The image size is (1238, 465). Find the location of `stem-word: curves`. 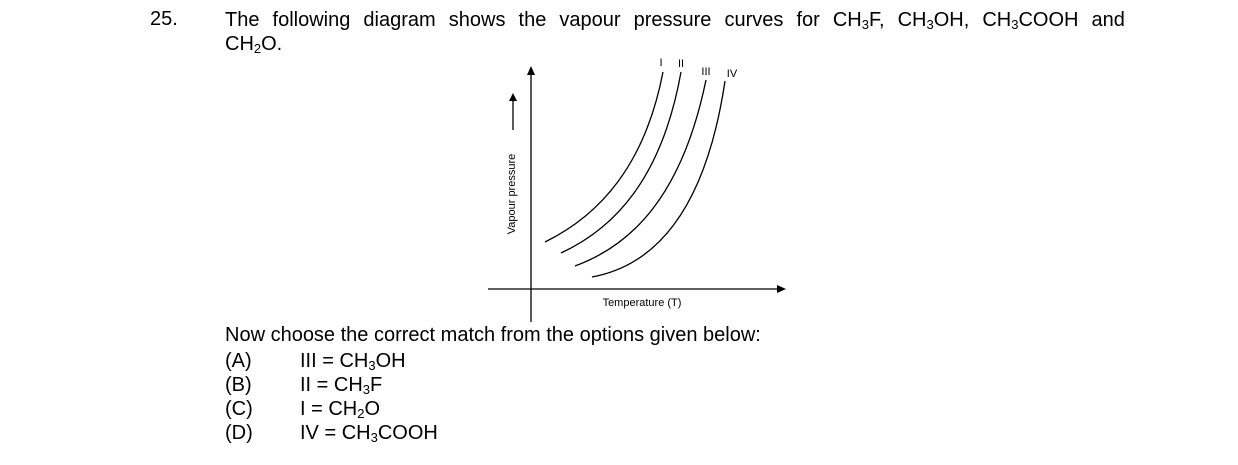

stem-word: curves is located at coordinates (754, 20).